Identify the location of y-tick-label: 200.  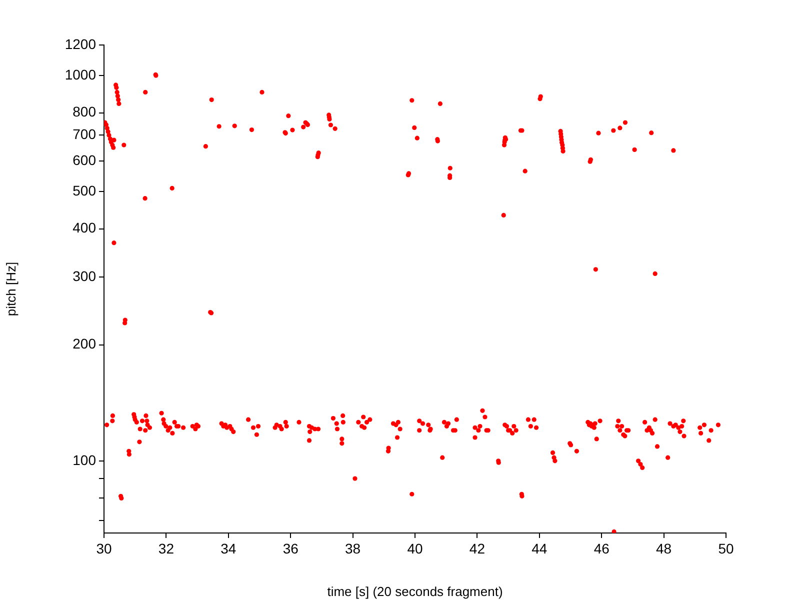
(84, 344).